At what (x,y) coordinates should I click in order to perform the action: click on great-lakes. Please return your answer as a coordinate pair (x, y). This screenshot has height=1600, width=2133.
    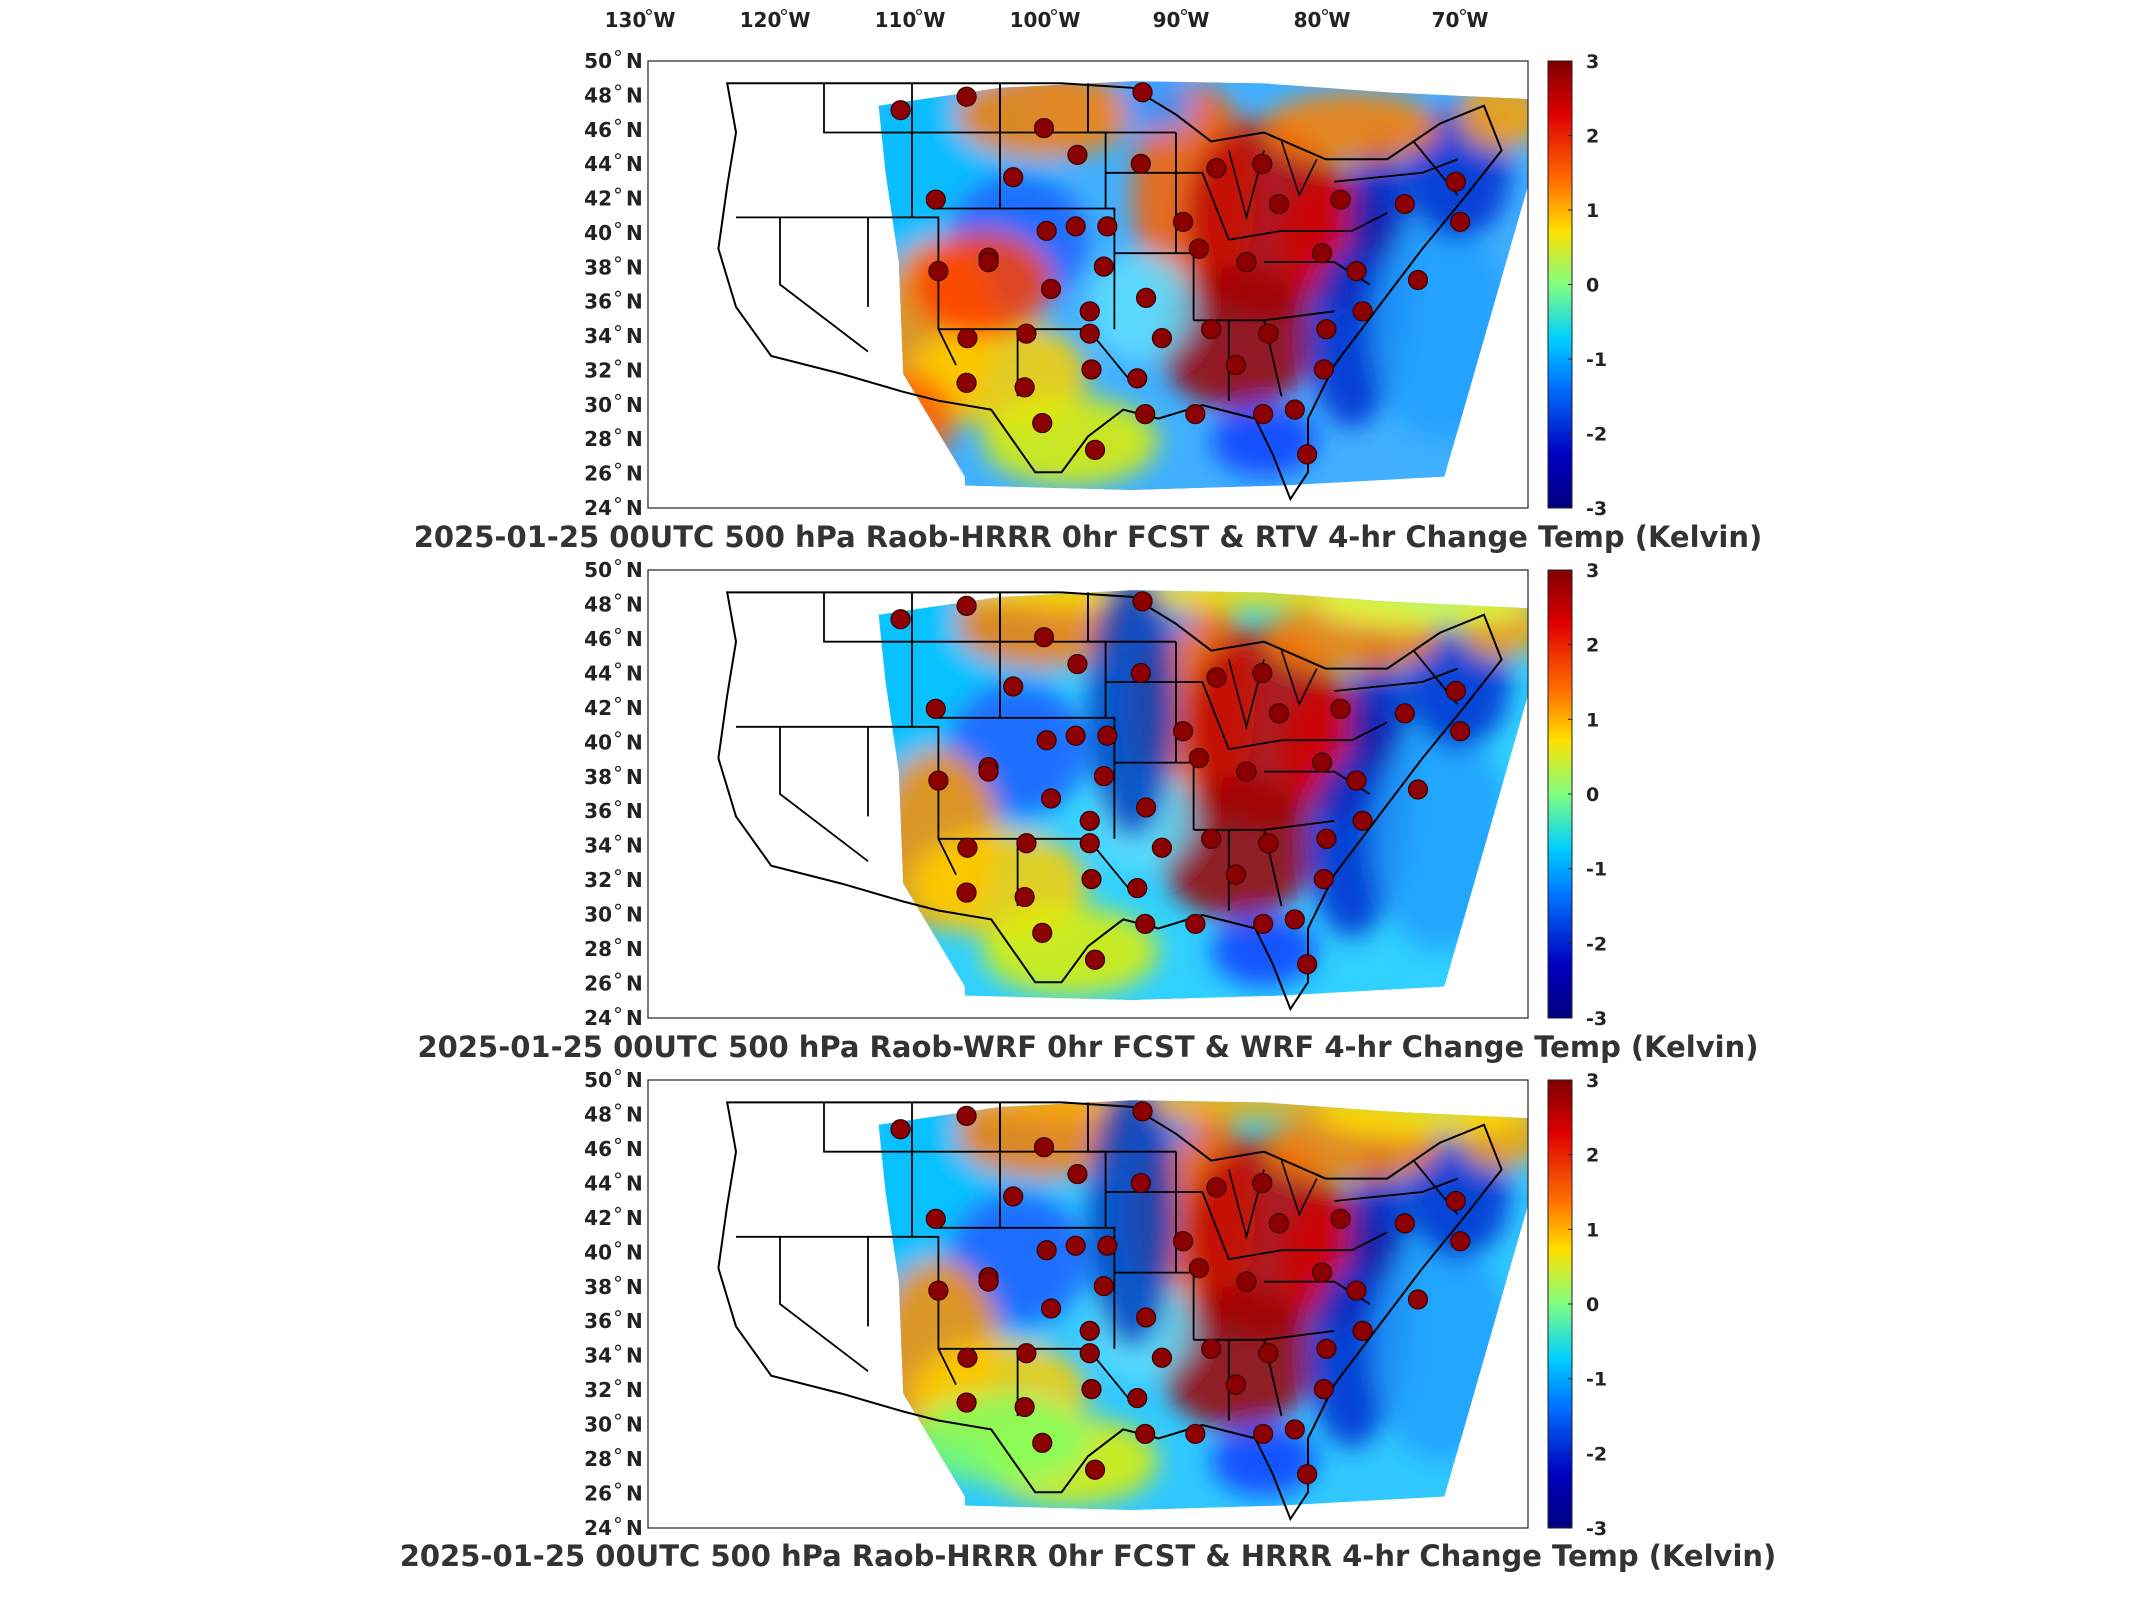
    Looking at the image, I should click on (1299, 1188).